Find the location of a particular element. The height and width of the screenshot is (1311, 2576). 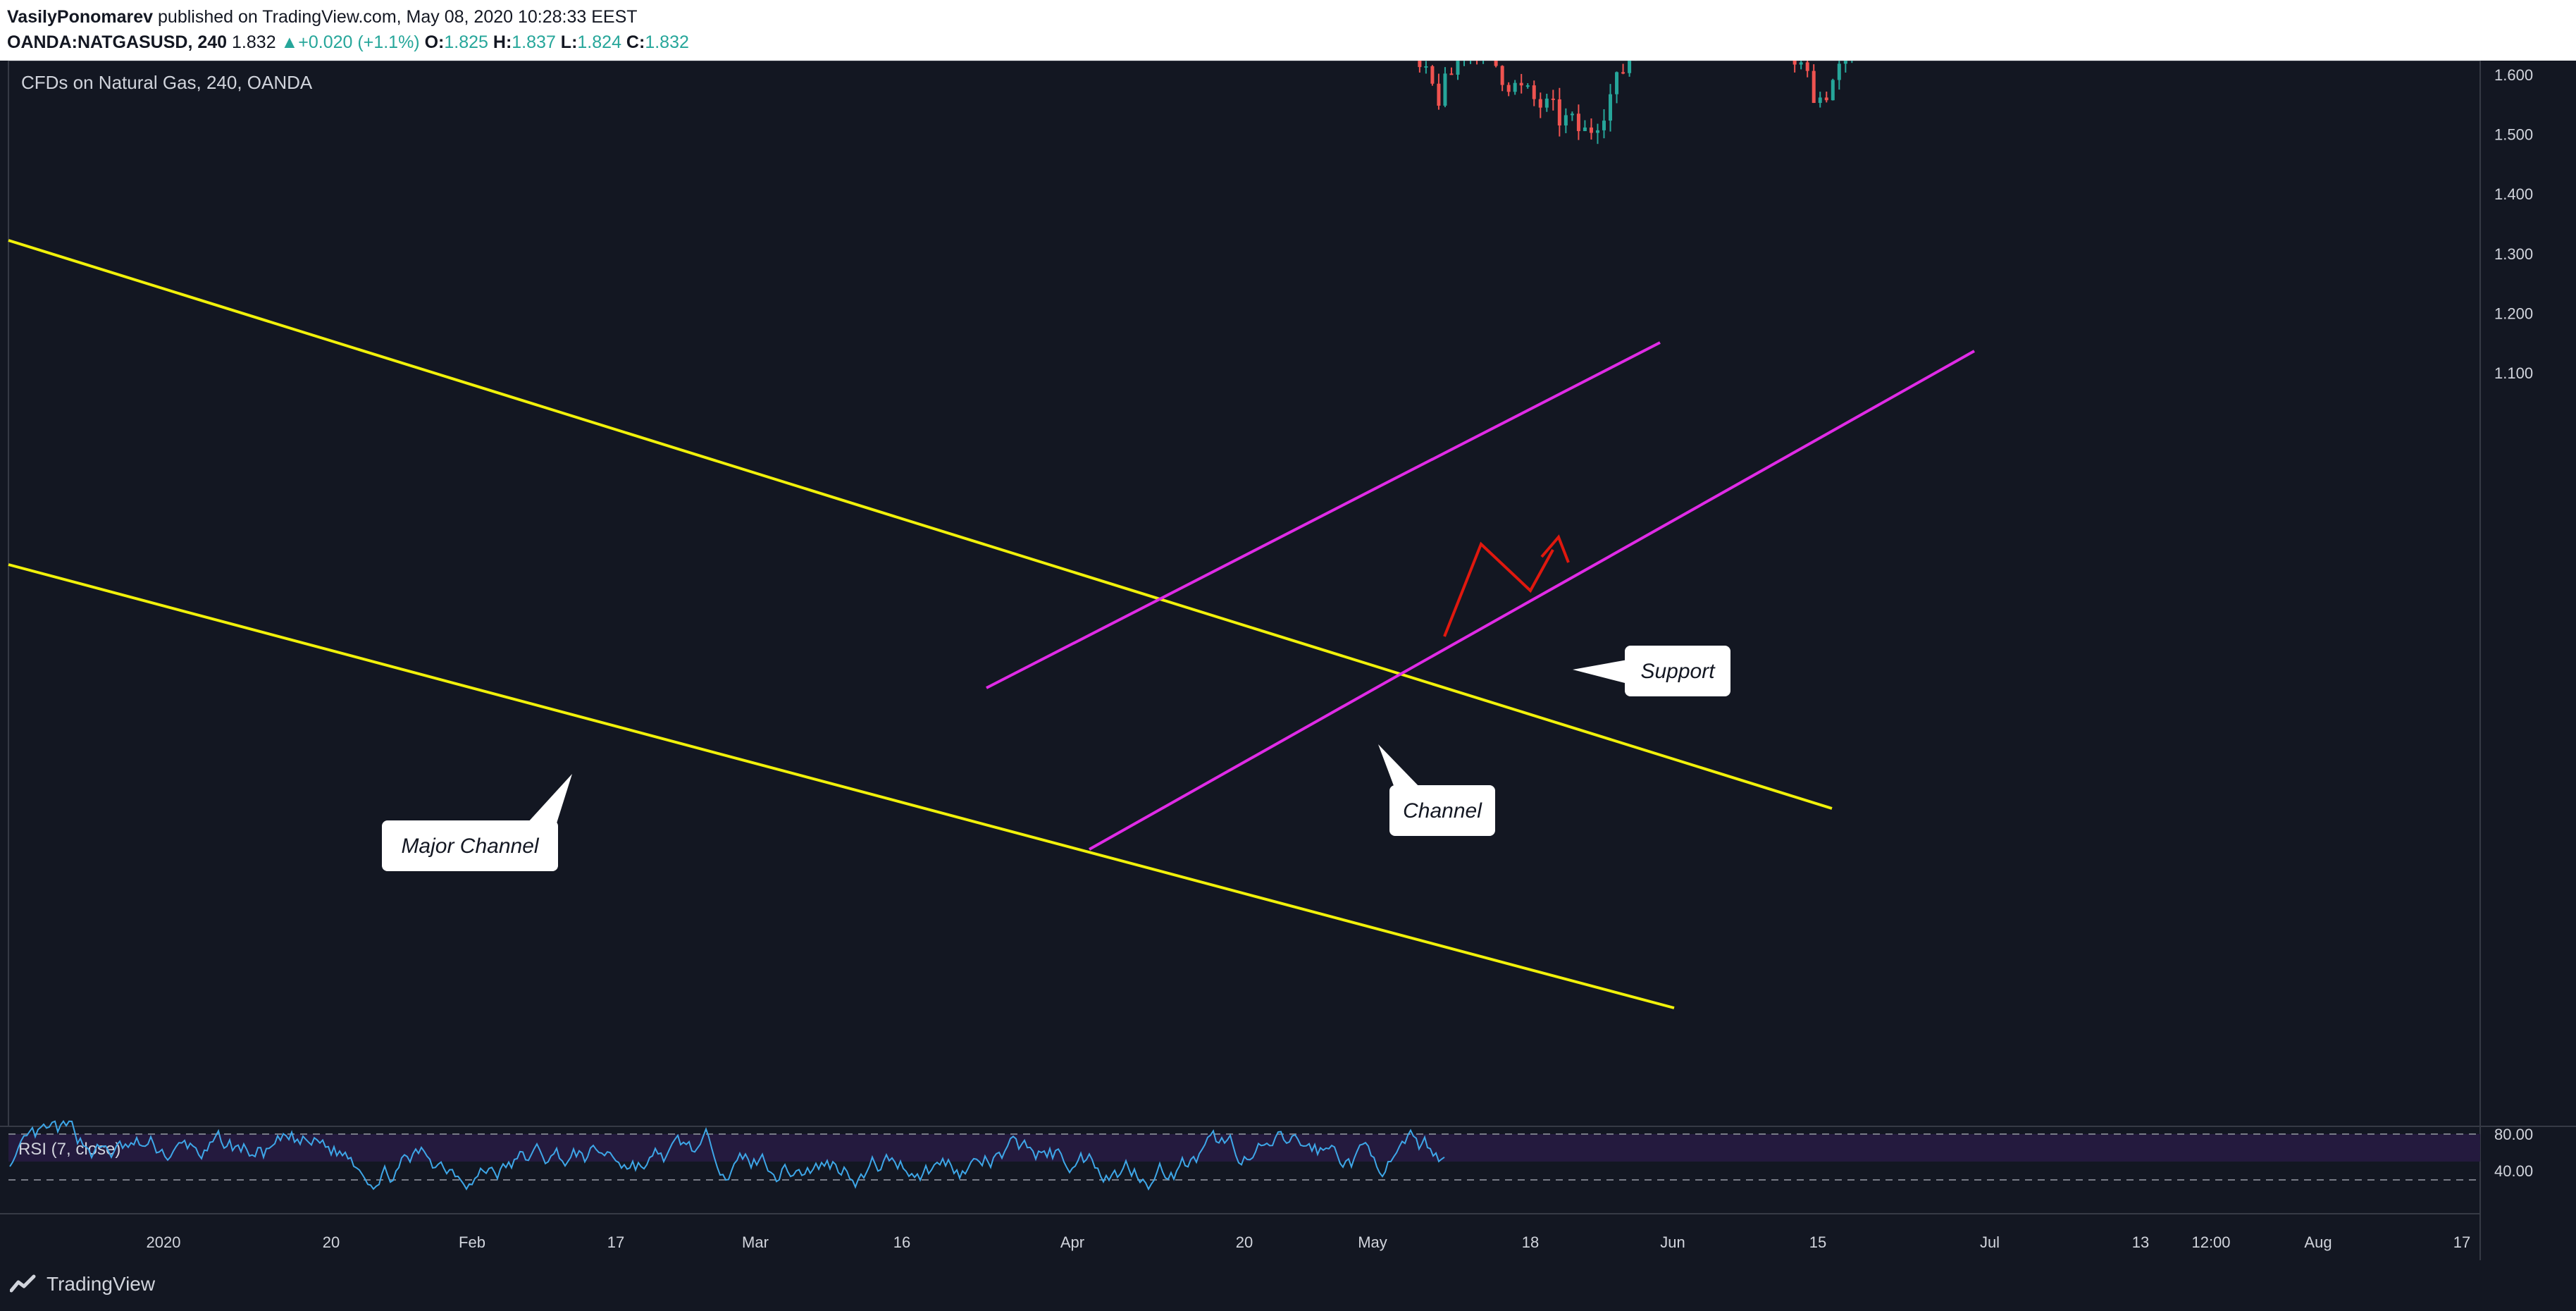

support-callout-text: Support is located at coordinates (1678, 671).